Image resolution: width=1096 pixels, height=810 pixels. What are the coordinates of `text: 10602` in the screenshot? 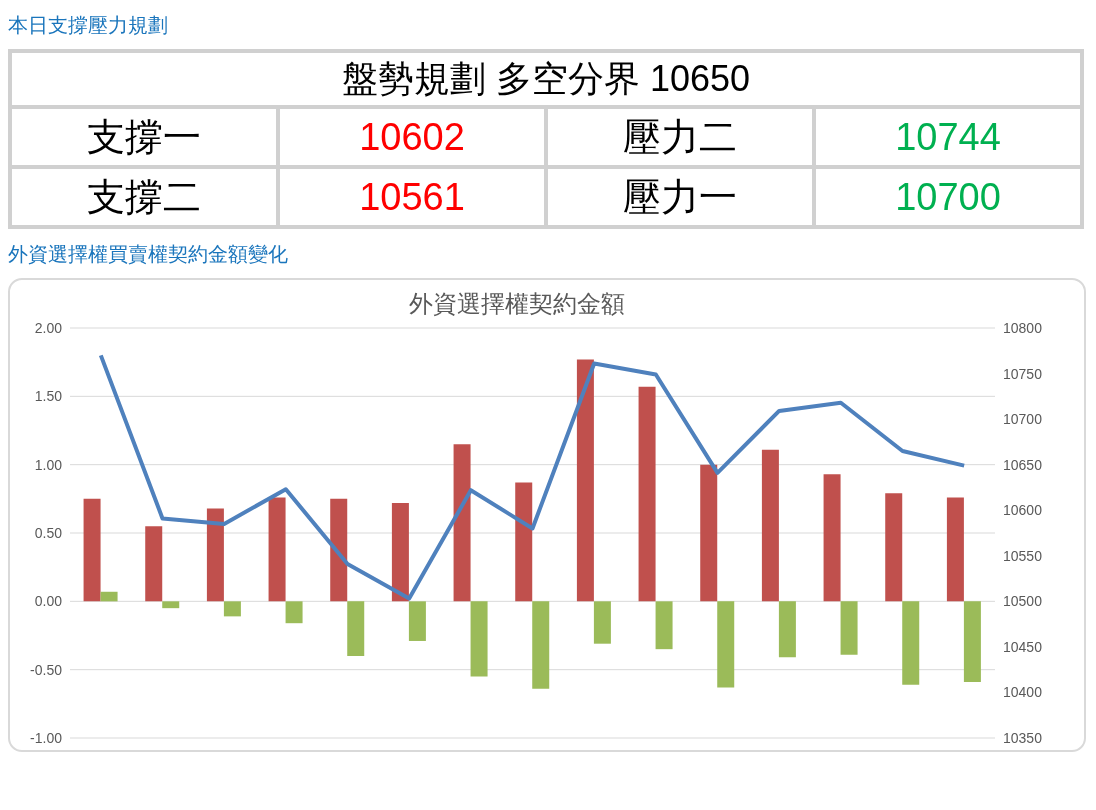 It's located at (412, 137).